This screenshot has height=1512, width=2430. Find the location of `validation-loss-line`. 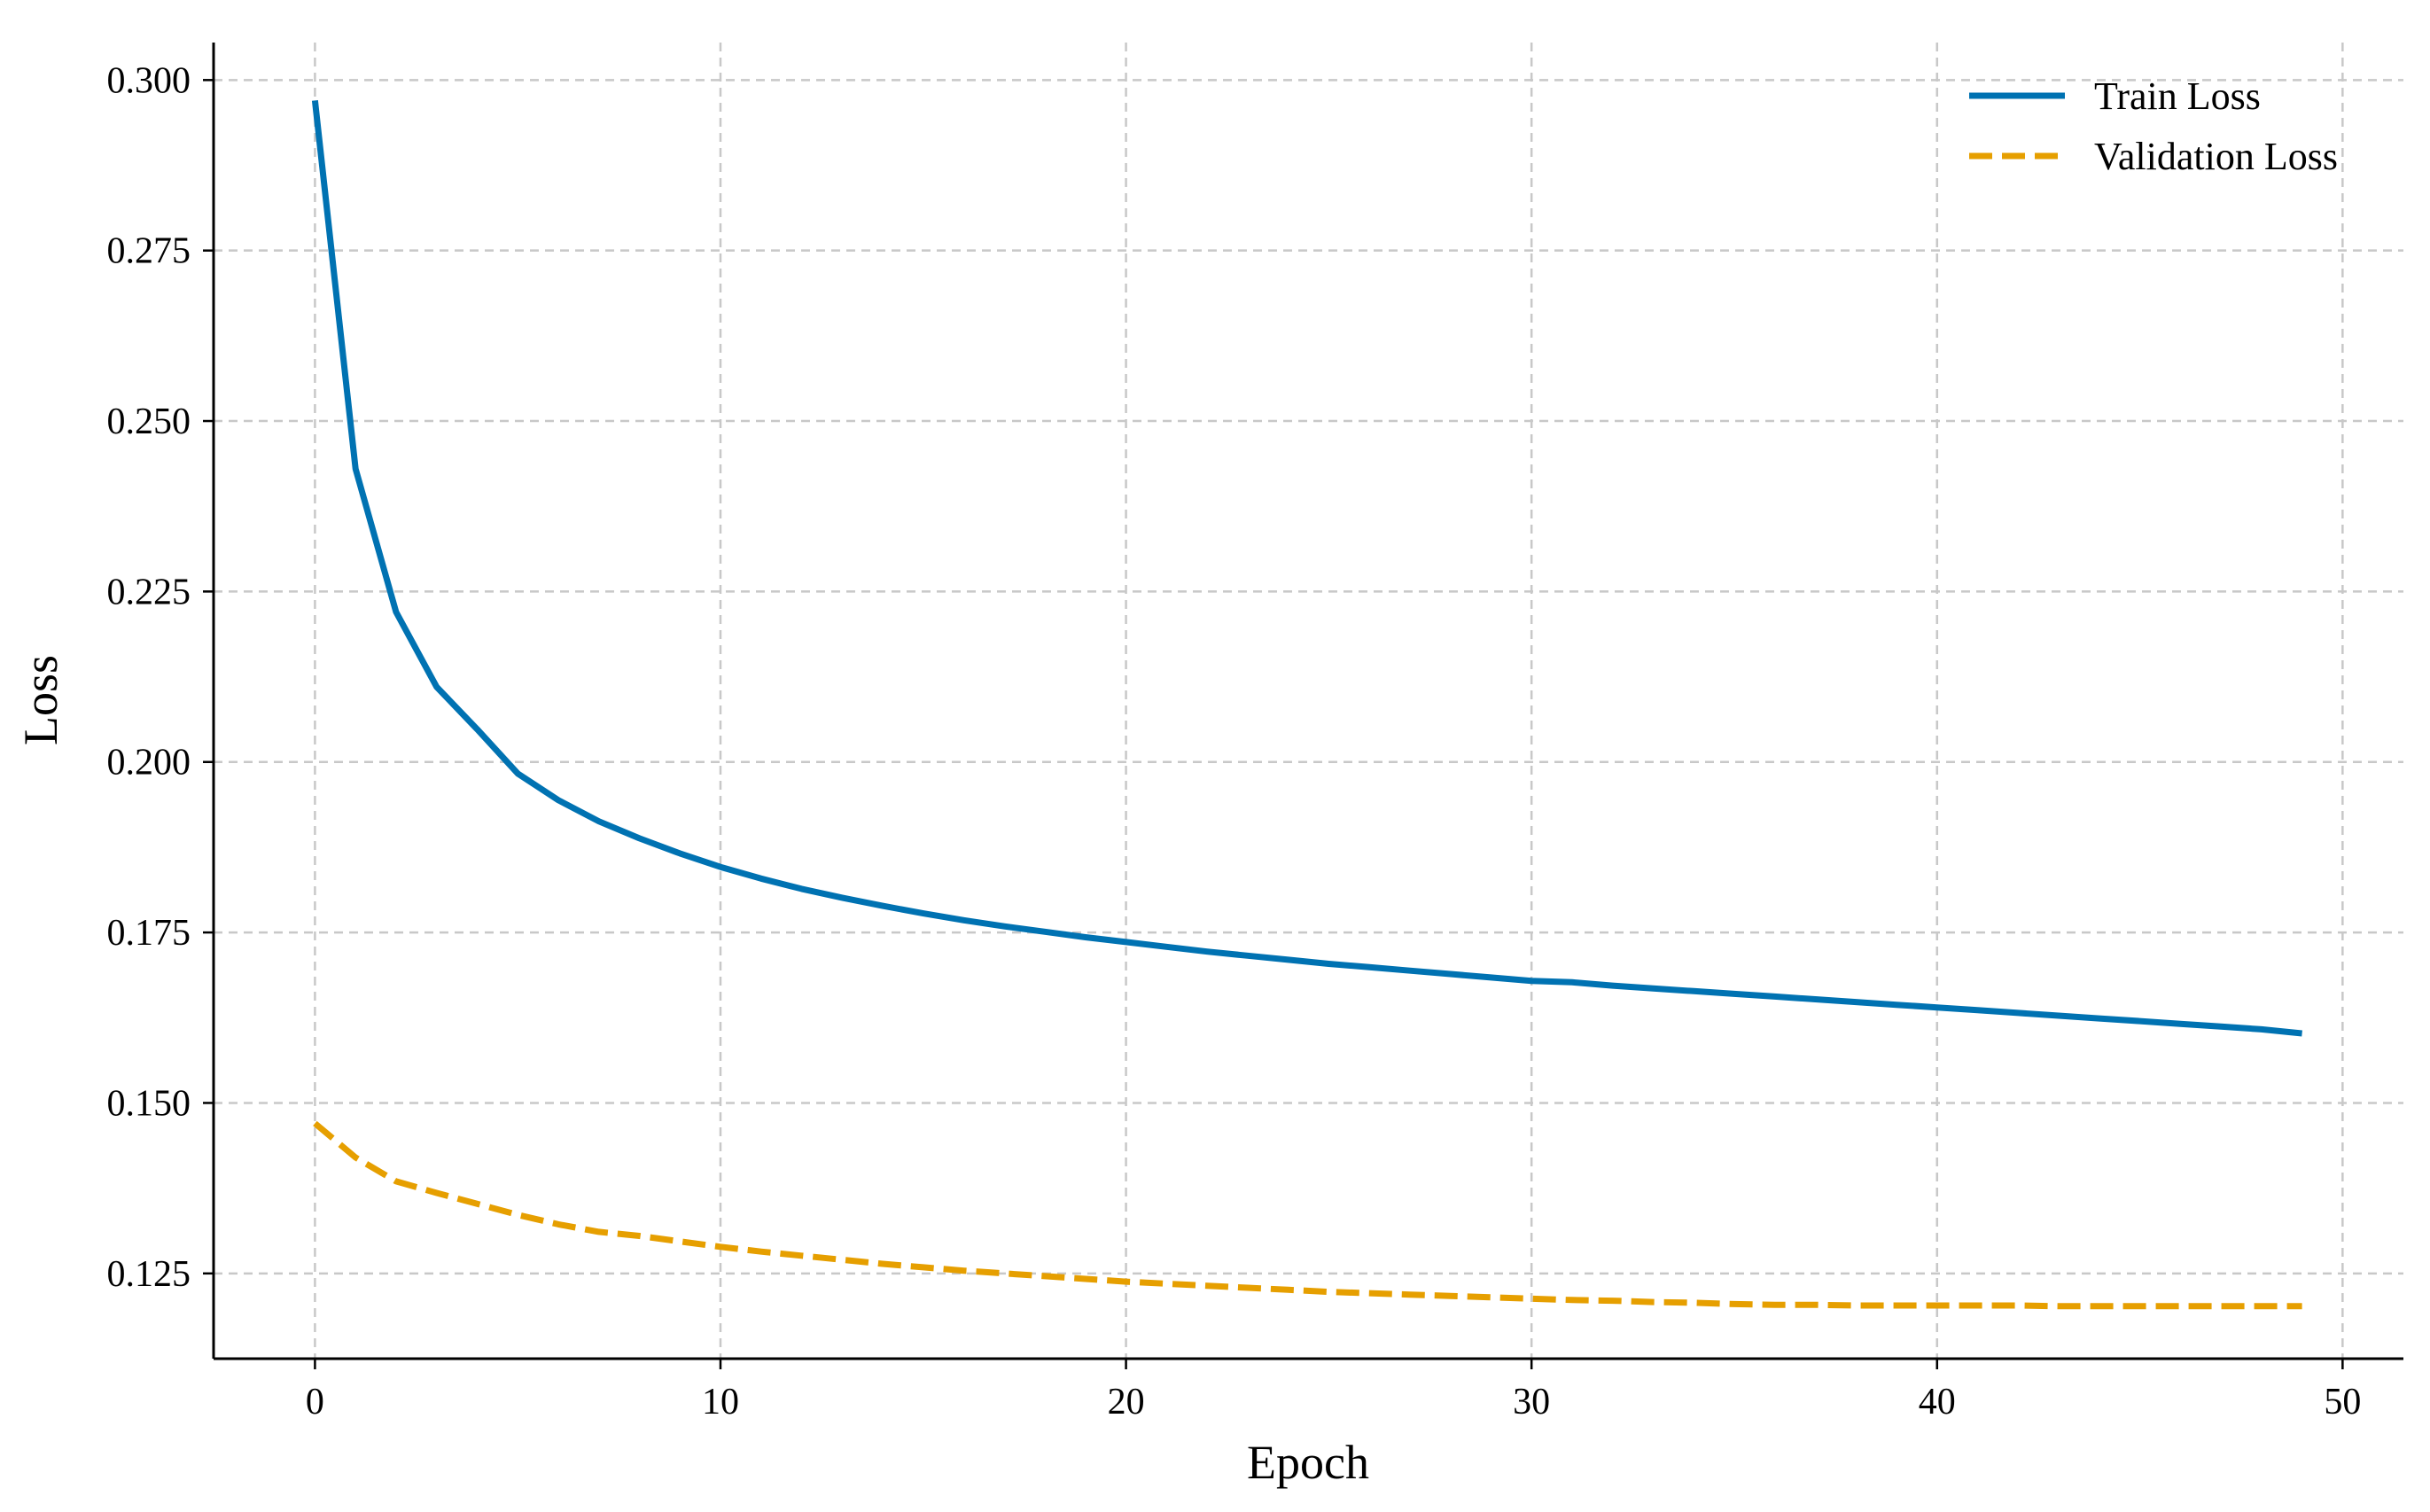

validation-loss-line is located at coordinates (1308, 1215).